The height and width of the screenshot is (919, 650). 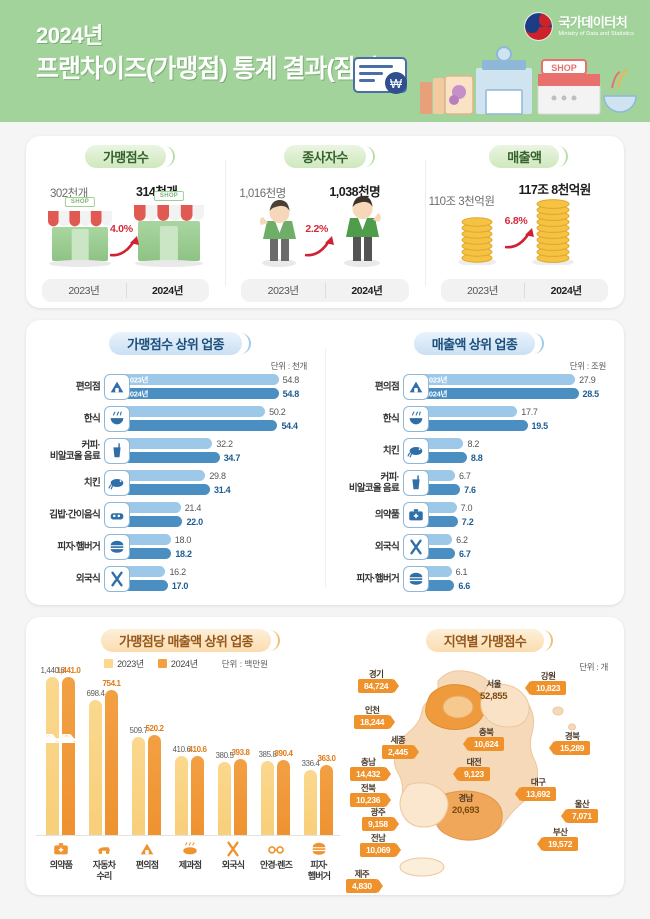 I want to click on map-tag-busan: 부산 19,572, so click(x=557, y=839).